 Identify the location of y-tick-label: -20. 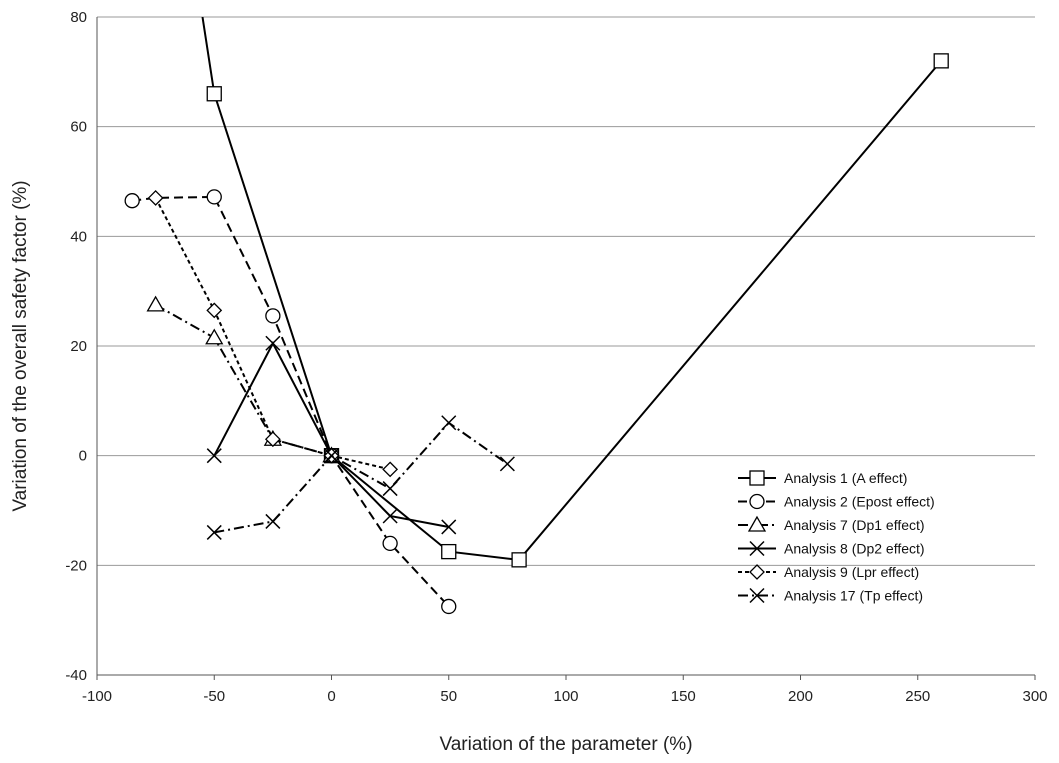
(76, 565).